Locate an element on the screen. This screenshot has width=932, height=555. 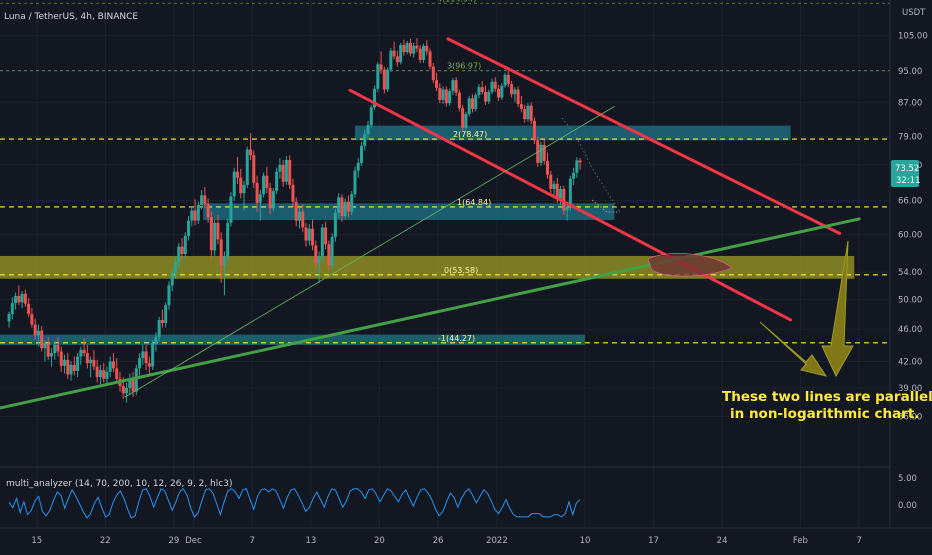
price-badge-box is located at coordinates (905, 173).